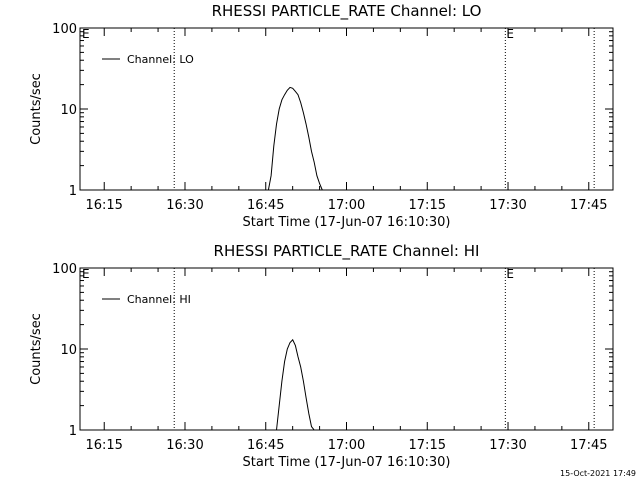  I want to click on chart-title: RHESSI PARTICLE_RATE Channel: HI, so click(347, 251).